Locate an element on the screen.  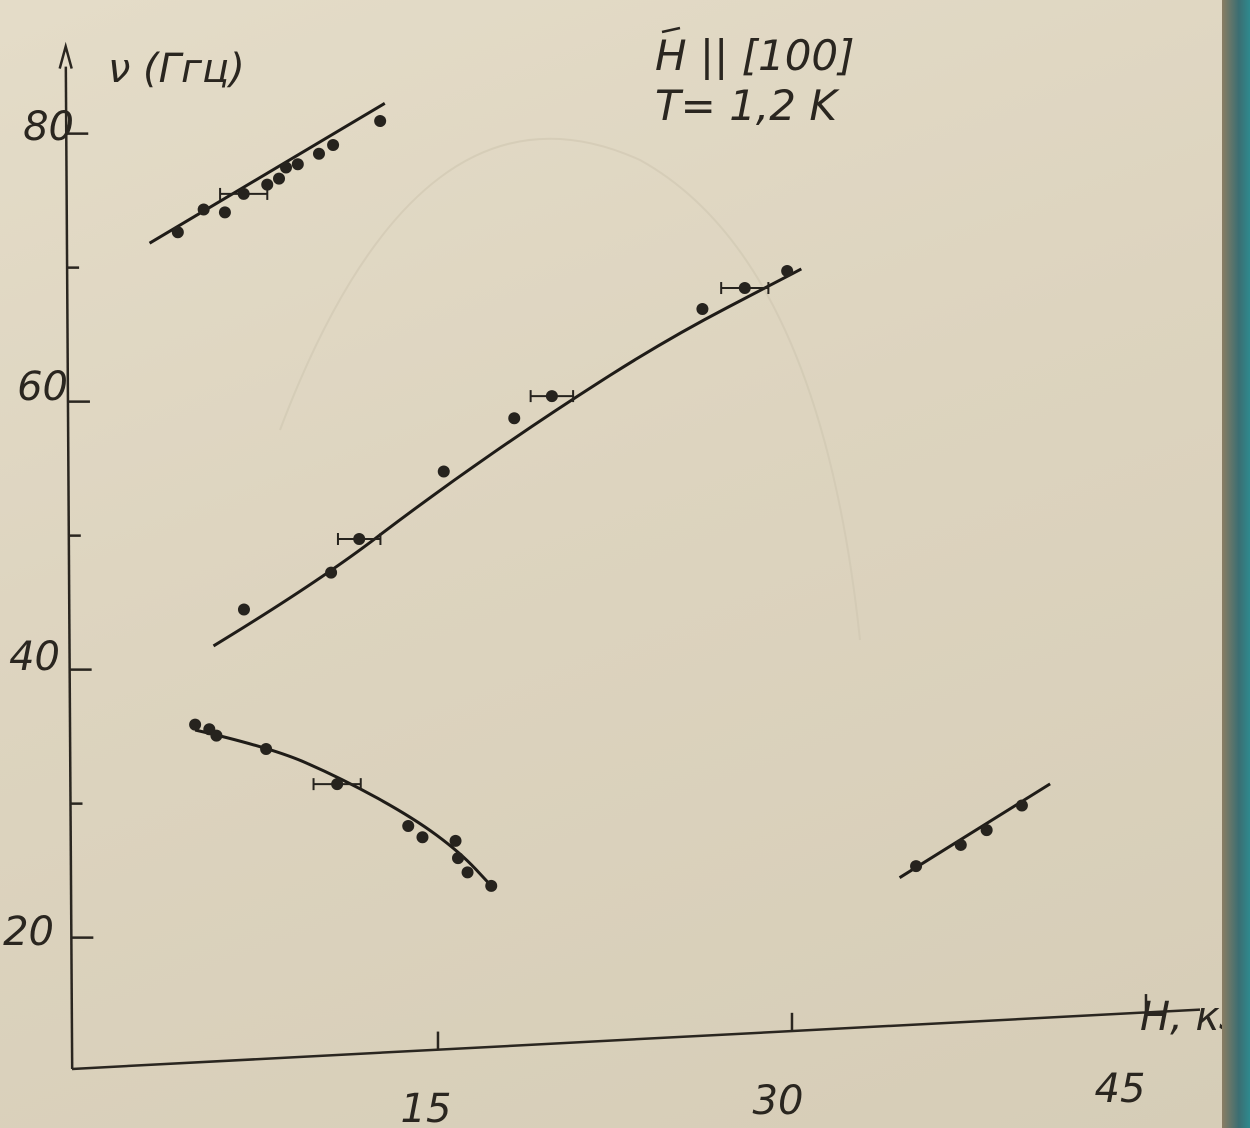
y-tick-label-20: 20 is located at coordinates (28, 932).